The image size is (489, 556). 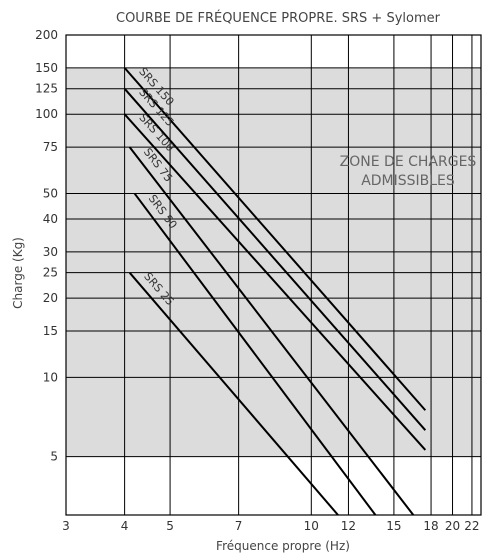 What do you see at coordinates (18, 273) in the screenshot?
I see `y-axis-label: Charge (Kg)` at bounding box center [18, 273].